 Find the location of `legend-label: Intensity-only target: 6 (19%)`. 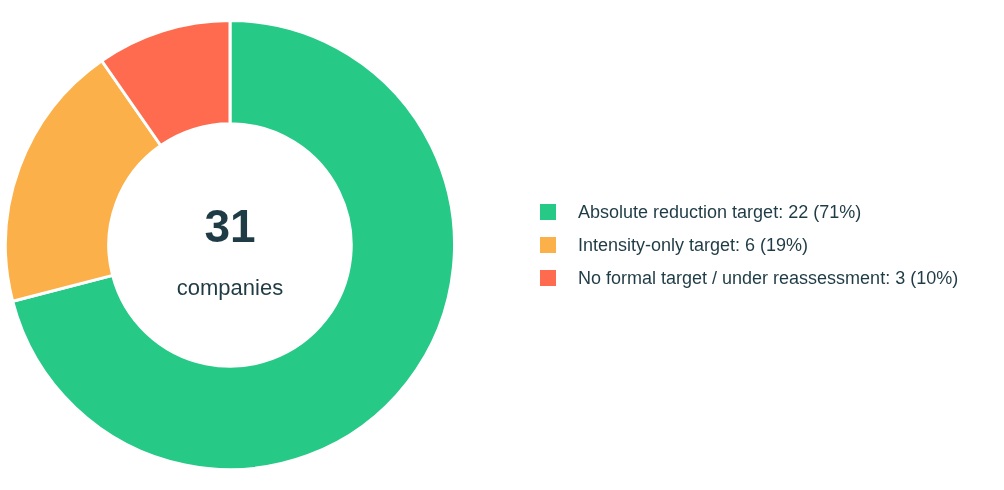

legend-label: Intensity-only target: 6 (19%) is located at coordinates (693, 245).